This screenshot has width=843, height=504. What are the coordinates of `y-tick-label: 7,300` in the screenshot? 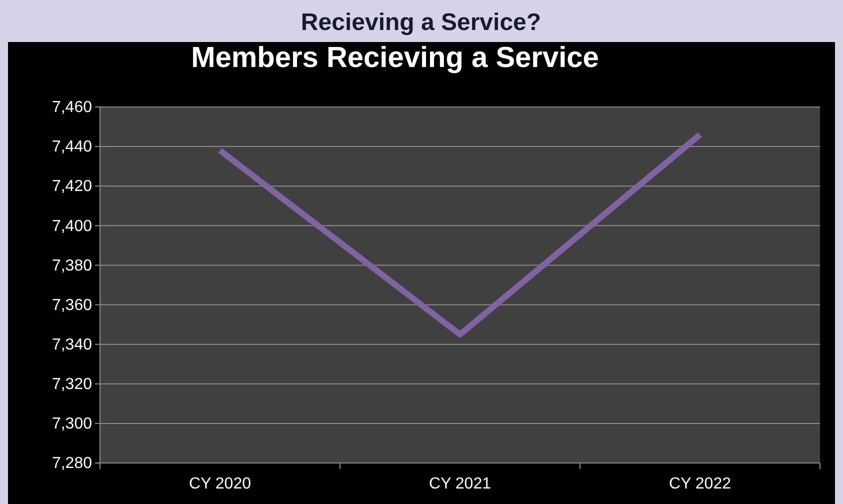 It's located at (72, 424).